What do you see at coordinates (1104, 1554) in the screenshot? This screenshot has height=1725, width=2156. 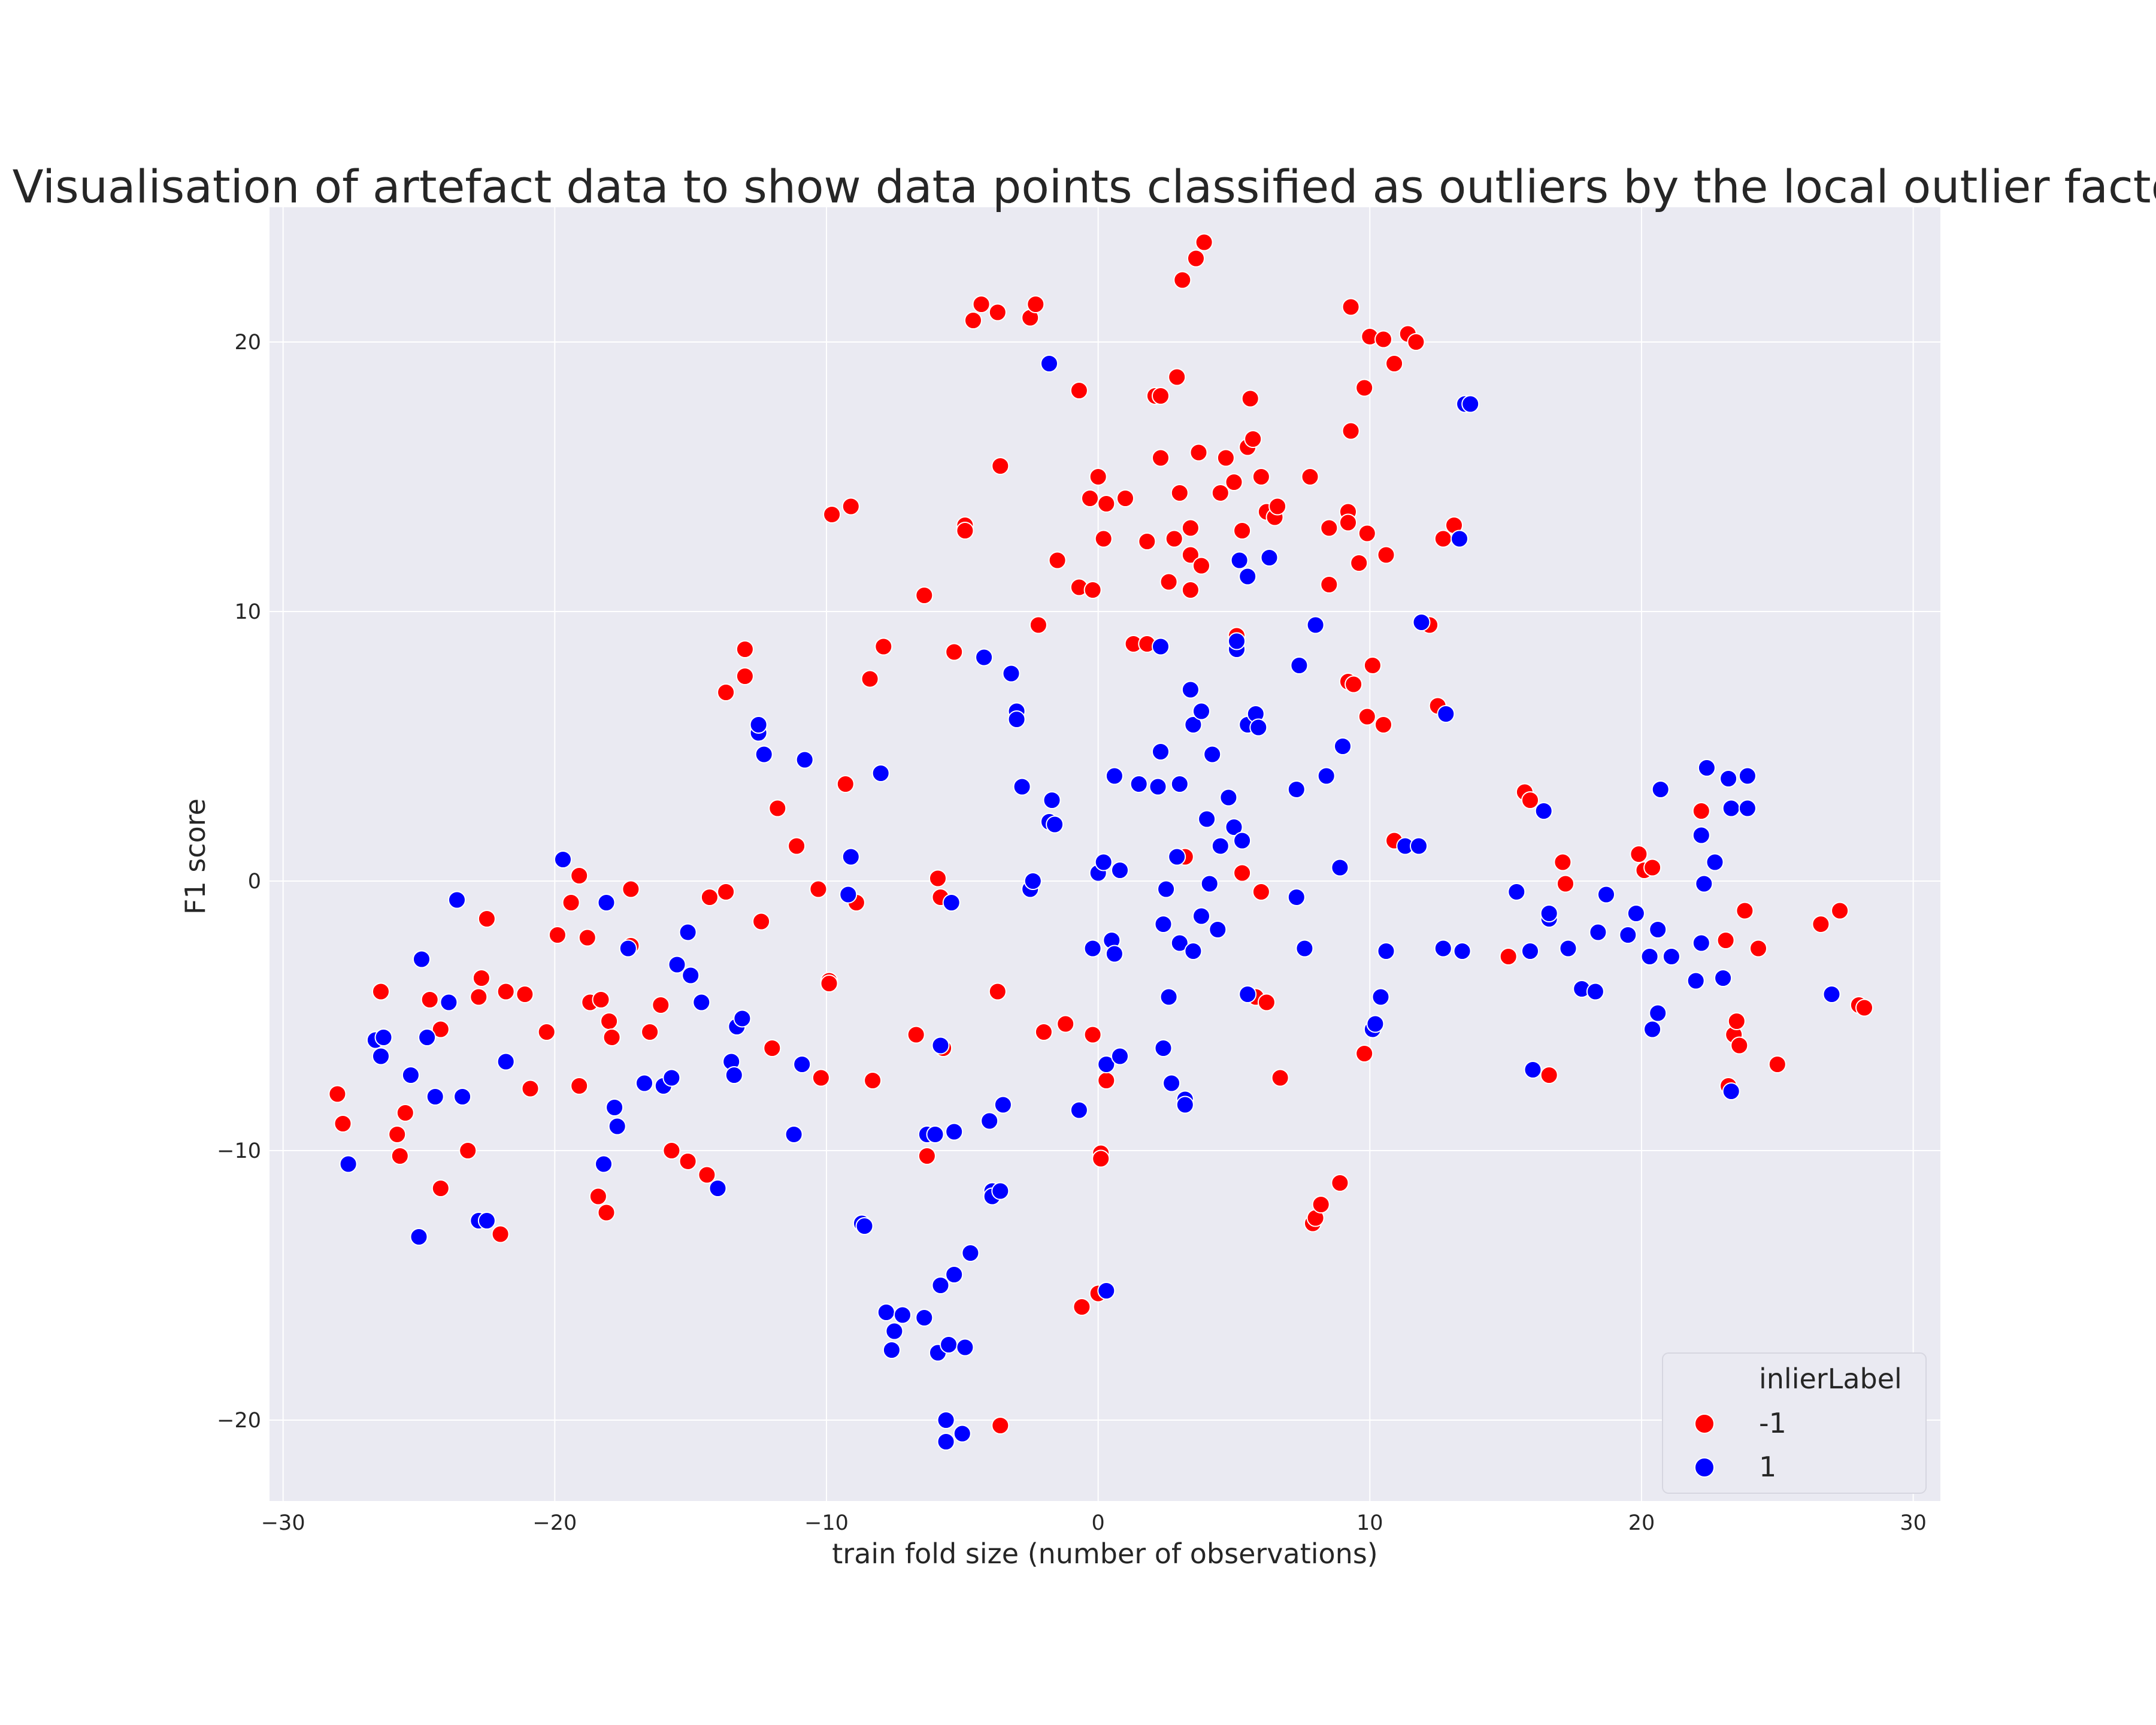 I see `x-axis-label: train fold size (number of observations)` at bounding box center [1104, 1554].